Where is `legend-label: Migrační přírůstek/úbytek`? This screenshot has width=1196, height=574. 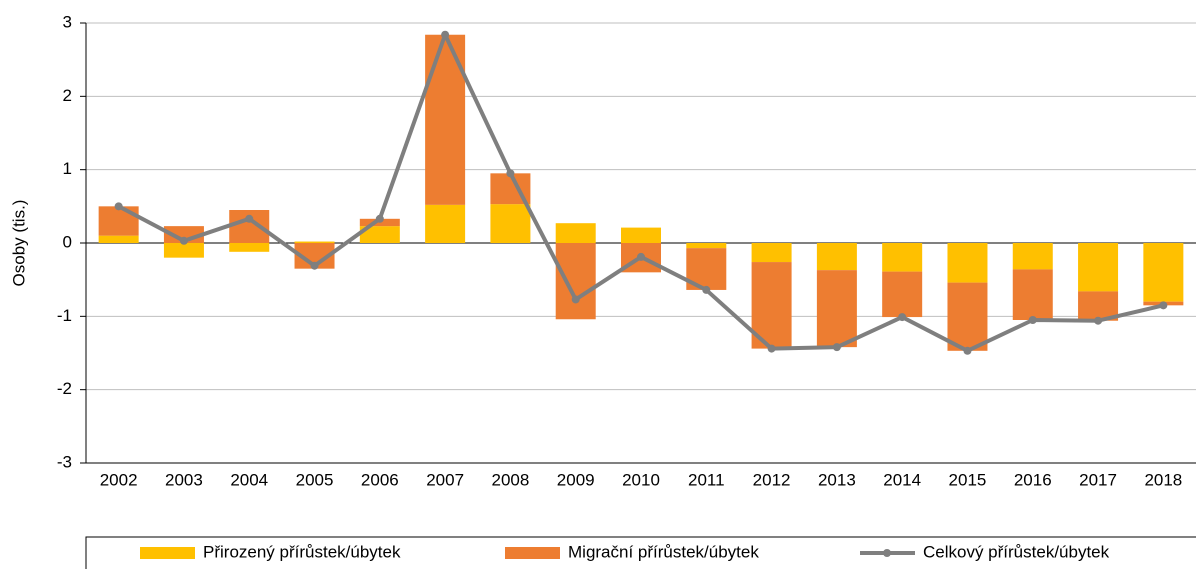 legend-label: Migrační přírůstek/úbytek is located at coordinates (663, 551).